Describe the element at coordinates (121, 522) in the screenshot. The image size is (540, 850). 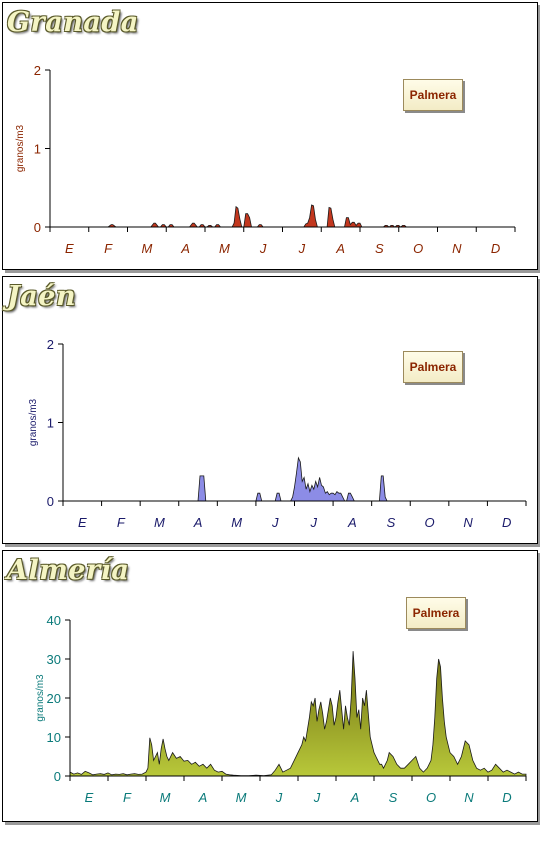
I see `jaen-month-label: F` at that location.